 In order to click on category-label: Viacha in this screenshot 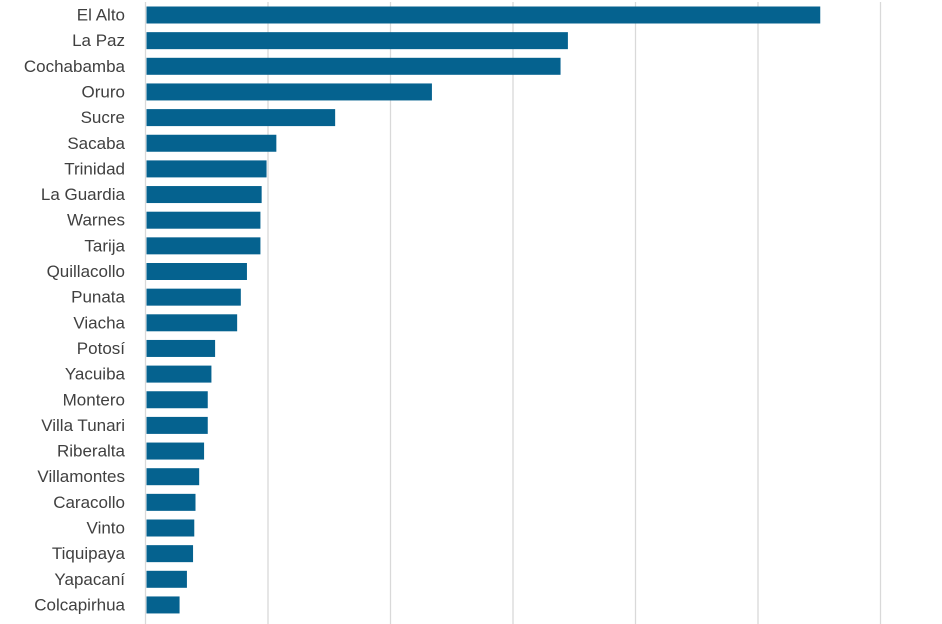, I will do `click(99, 322)`.